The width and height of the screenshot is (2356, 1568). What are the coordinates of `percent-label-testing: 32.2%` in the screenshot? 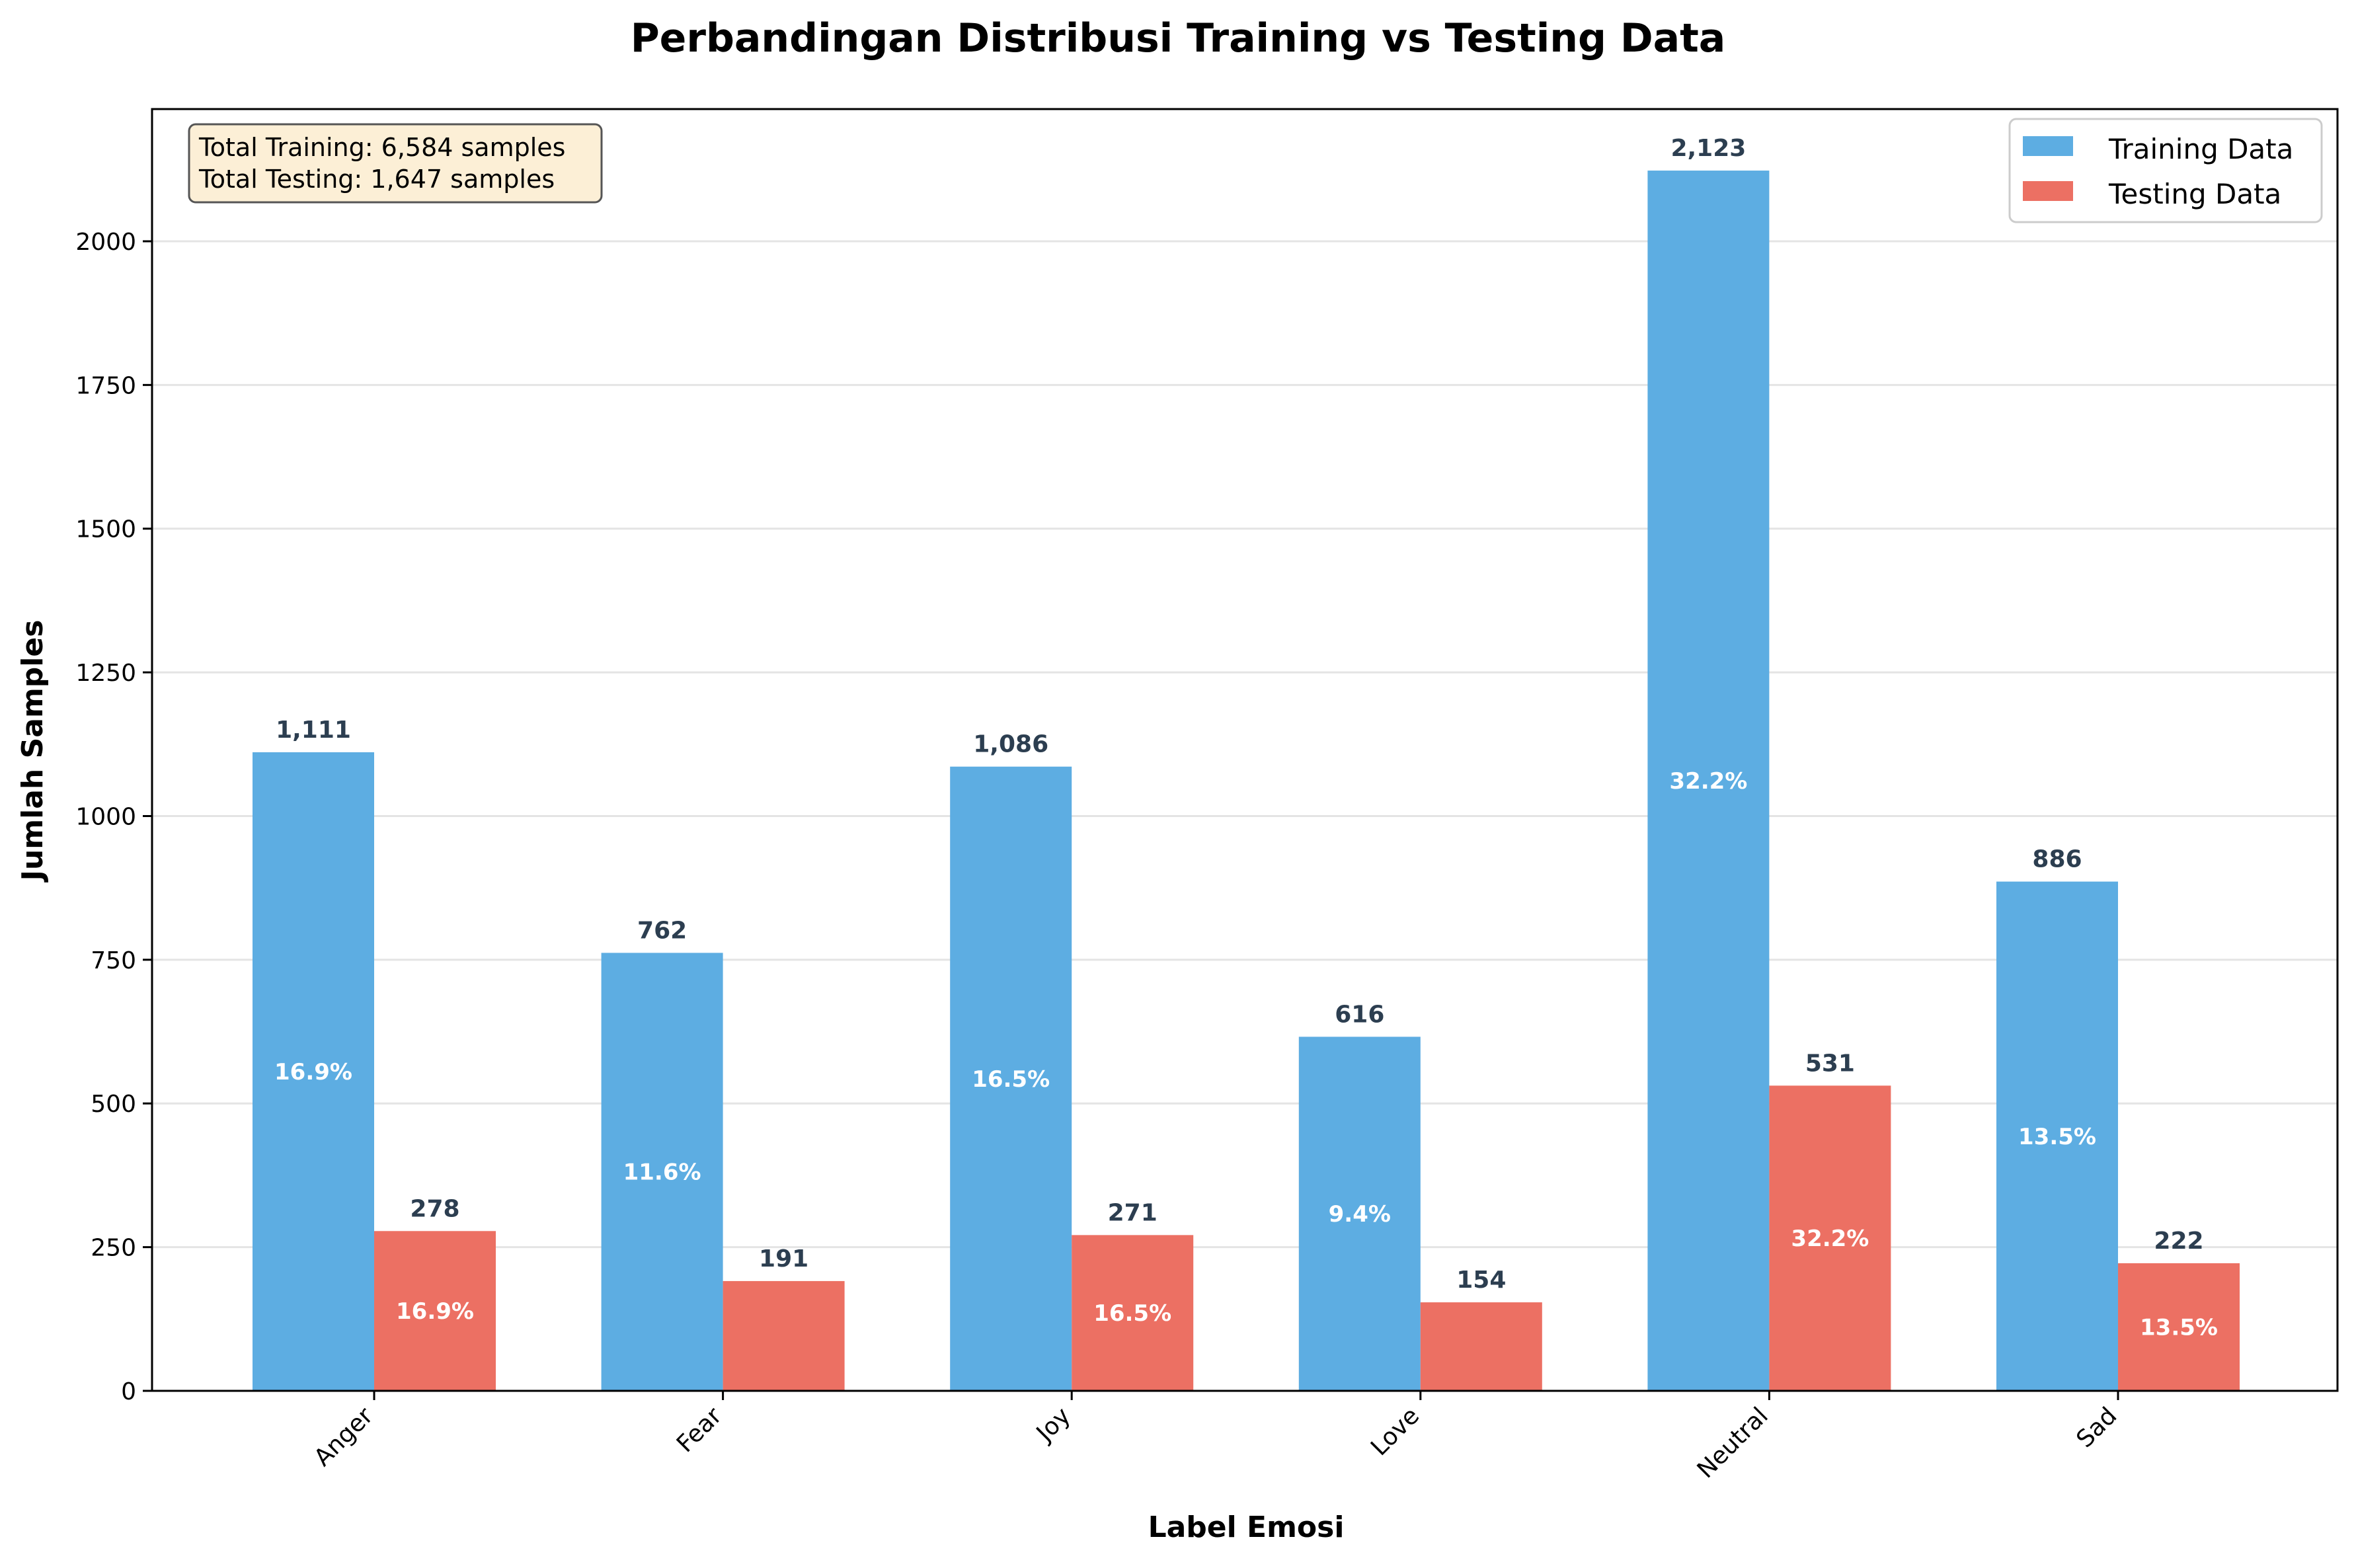 It's located at (1830, 1239).